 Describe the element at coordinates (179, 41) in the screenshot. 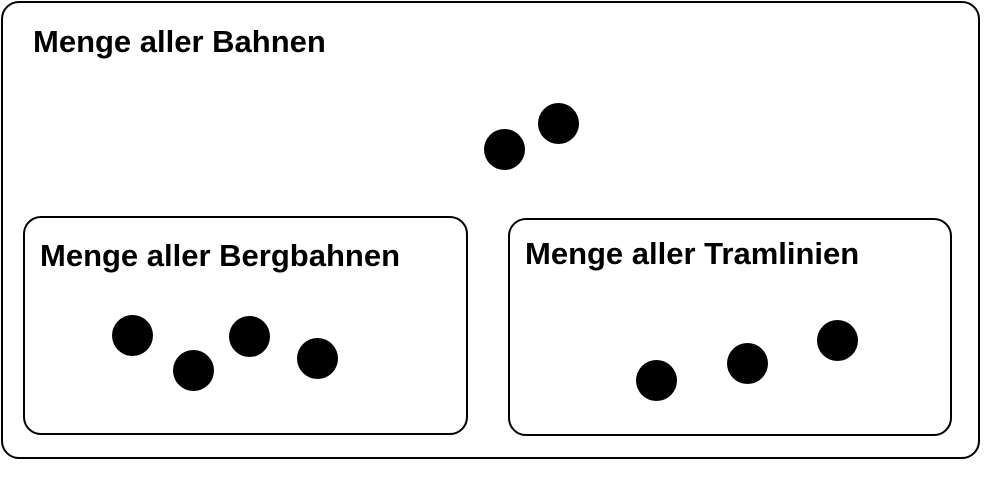

I see `outer-set-label: Menge aller Bahnen` at that location.